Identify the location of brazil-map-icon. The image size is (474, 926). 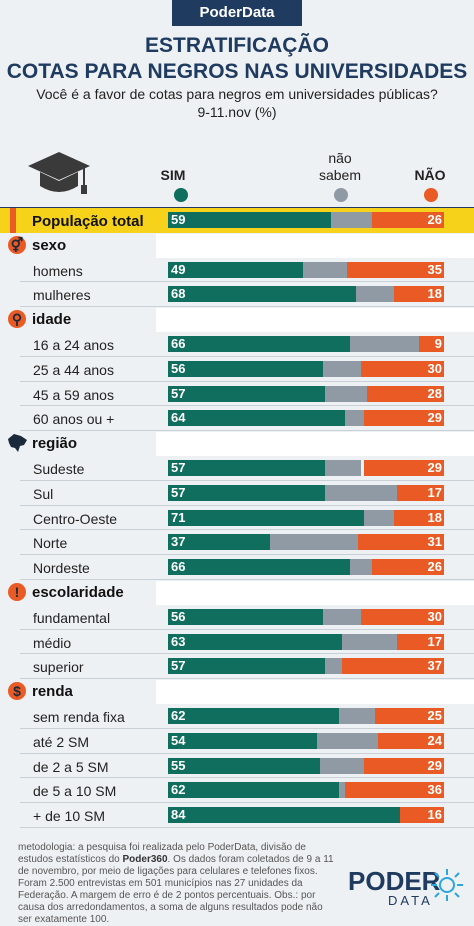
(17, 443).